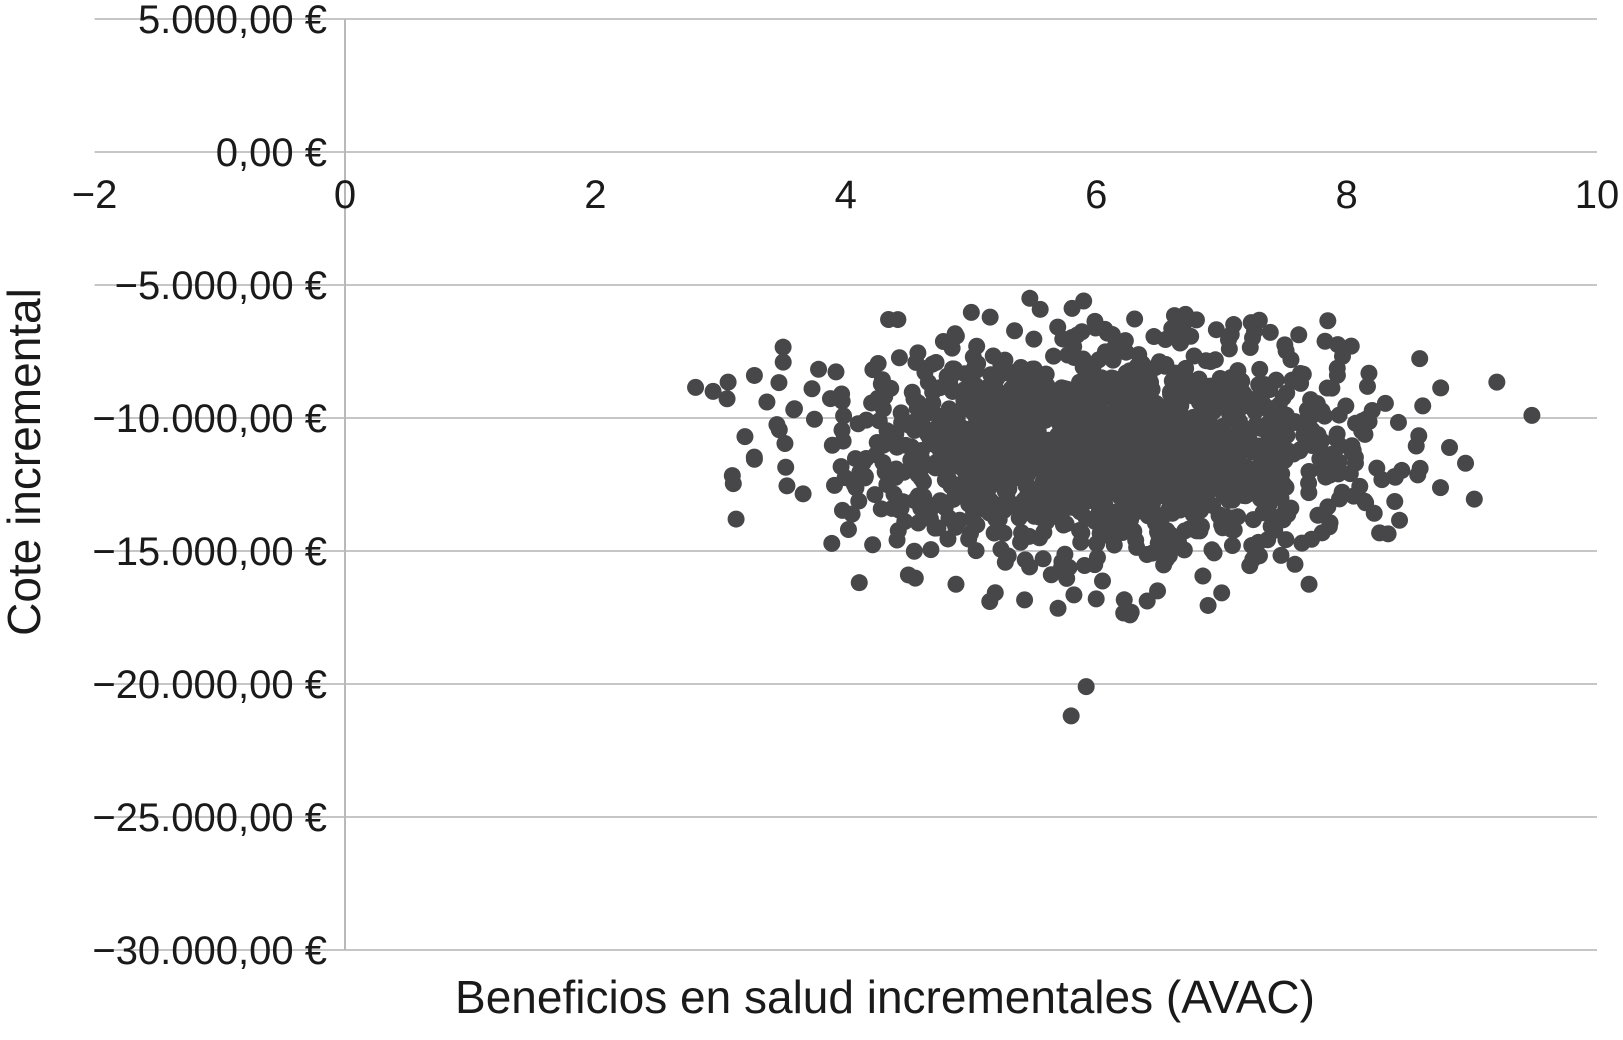 Image resolution: width=1623 pixels, height=1040 pixels. I want to click on x-tick-label: 0, so click(345, 195).